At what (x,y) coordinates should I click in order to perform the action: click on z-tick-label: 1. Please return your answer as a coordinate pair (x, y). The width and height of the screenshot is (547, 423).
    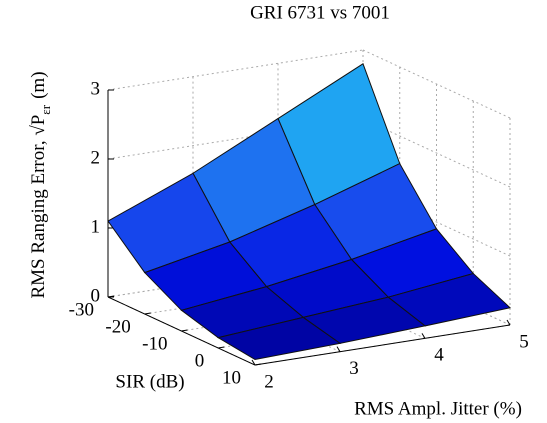
    Looking at the image, I should click on (96, 226).